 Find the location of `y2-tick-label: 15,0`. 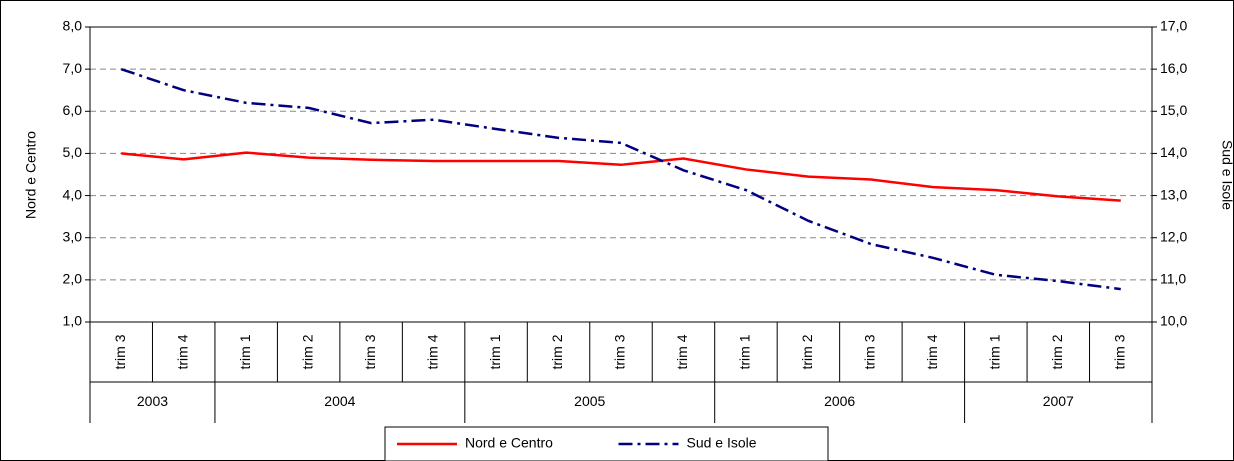

y2-tick-label: 15,0 is located at coordinates (1173, 110).